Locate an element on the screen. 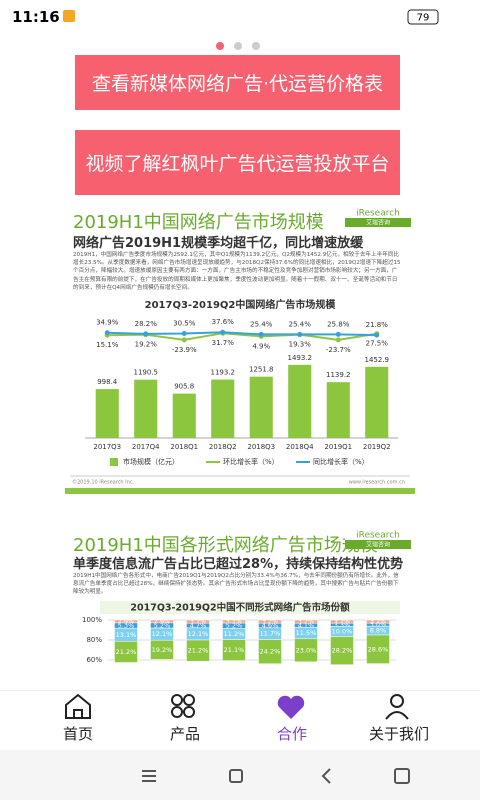 The width and height of the screenshot is (480, 800). battery is located at coordinates (423, 17).